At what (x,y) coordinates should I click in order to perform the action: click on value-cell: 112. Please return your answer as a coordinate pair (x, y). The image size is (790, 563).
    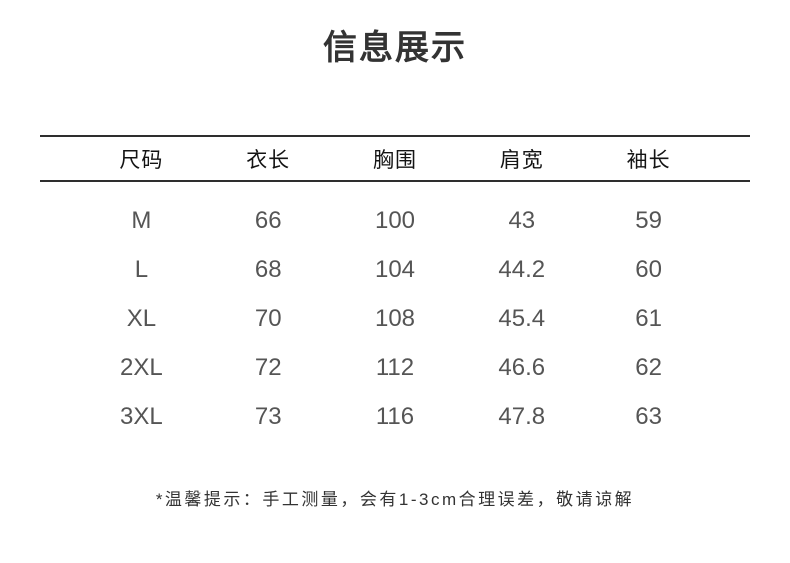
    Looking at the image, I should click on (395, 367).